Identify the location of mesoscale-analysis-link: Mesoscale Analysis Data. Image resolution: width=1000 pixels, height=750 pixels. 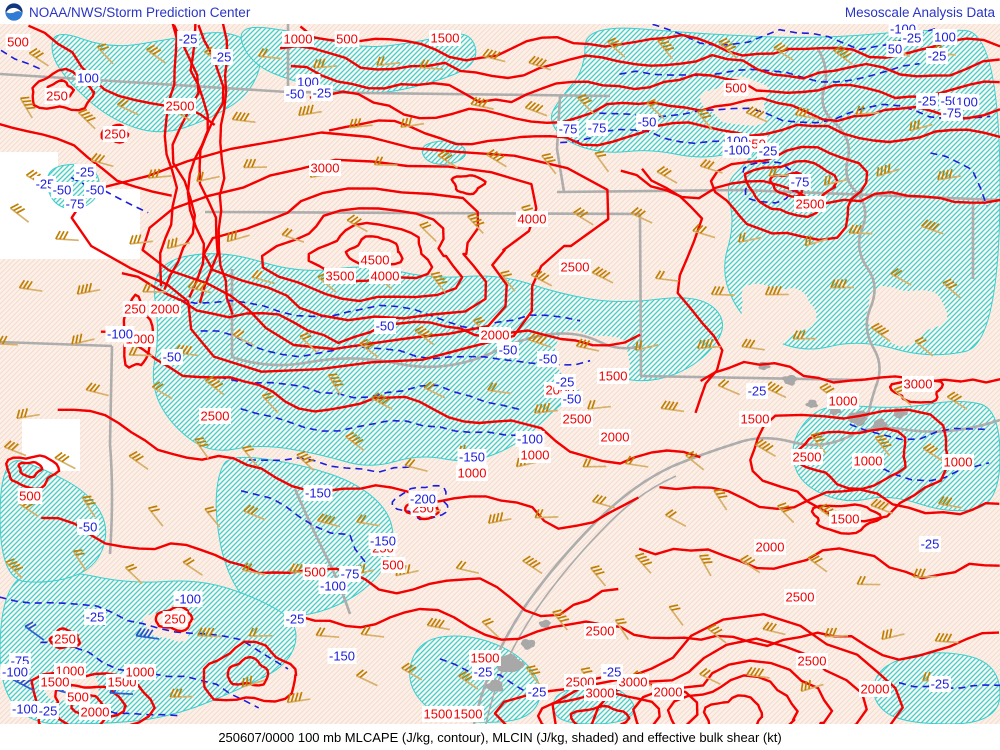
(919, 12).